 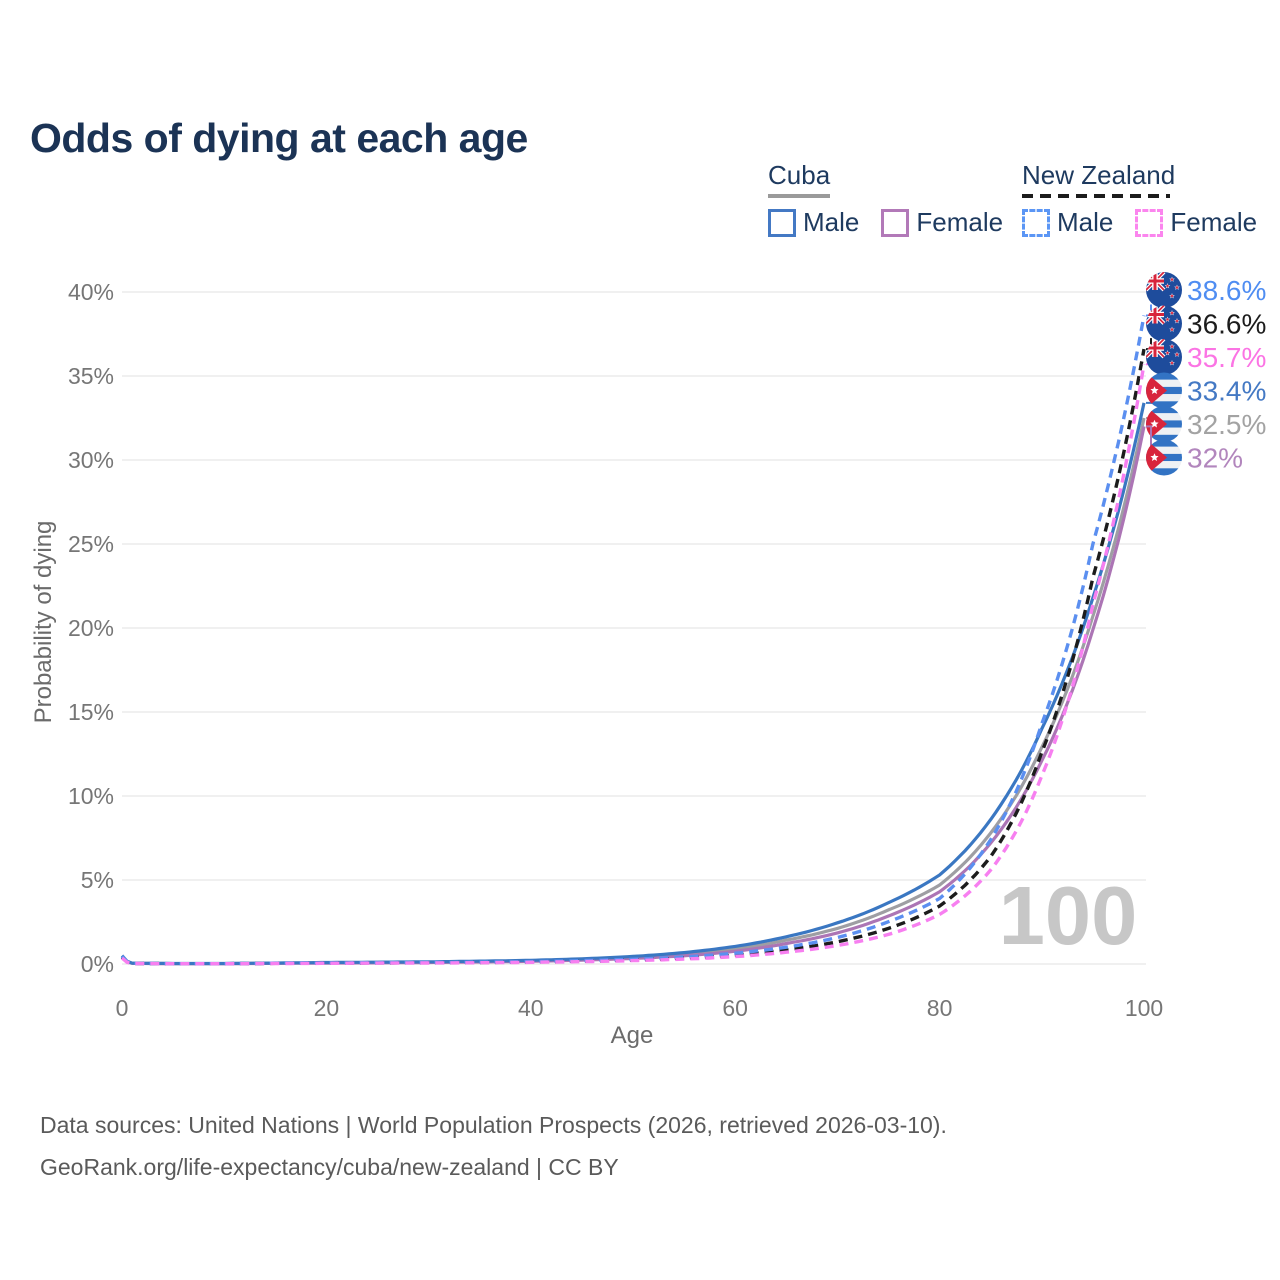 What do you see at coordinates (782, 222) in the screenshot?
I see `legend-swatch-cuba-male` at bounding box center [782, 222].